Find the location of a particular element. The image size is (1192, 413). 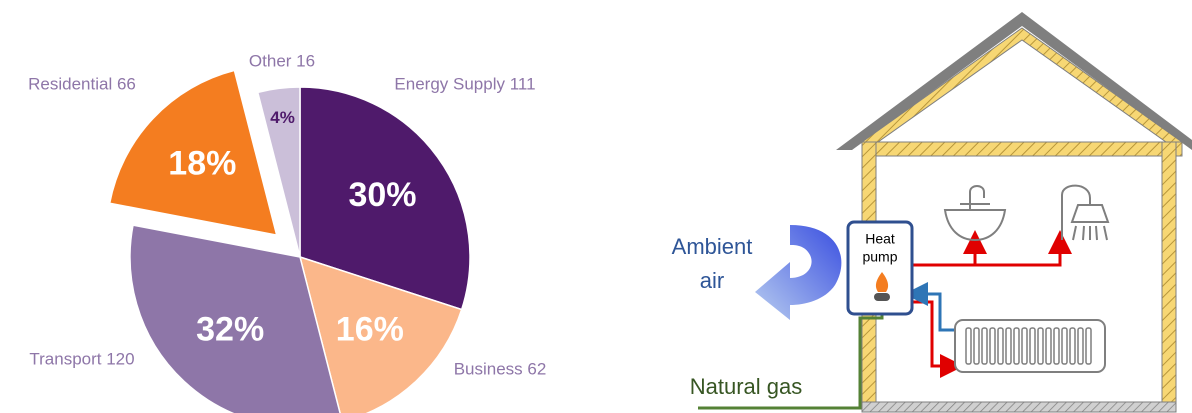

shower-icon is located at coordinates (1085, 212).